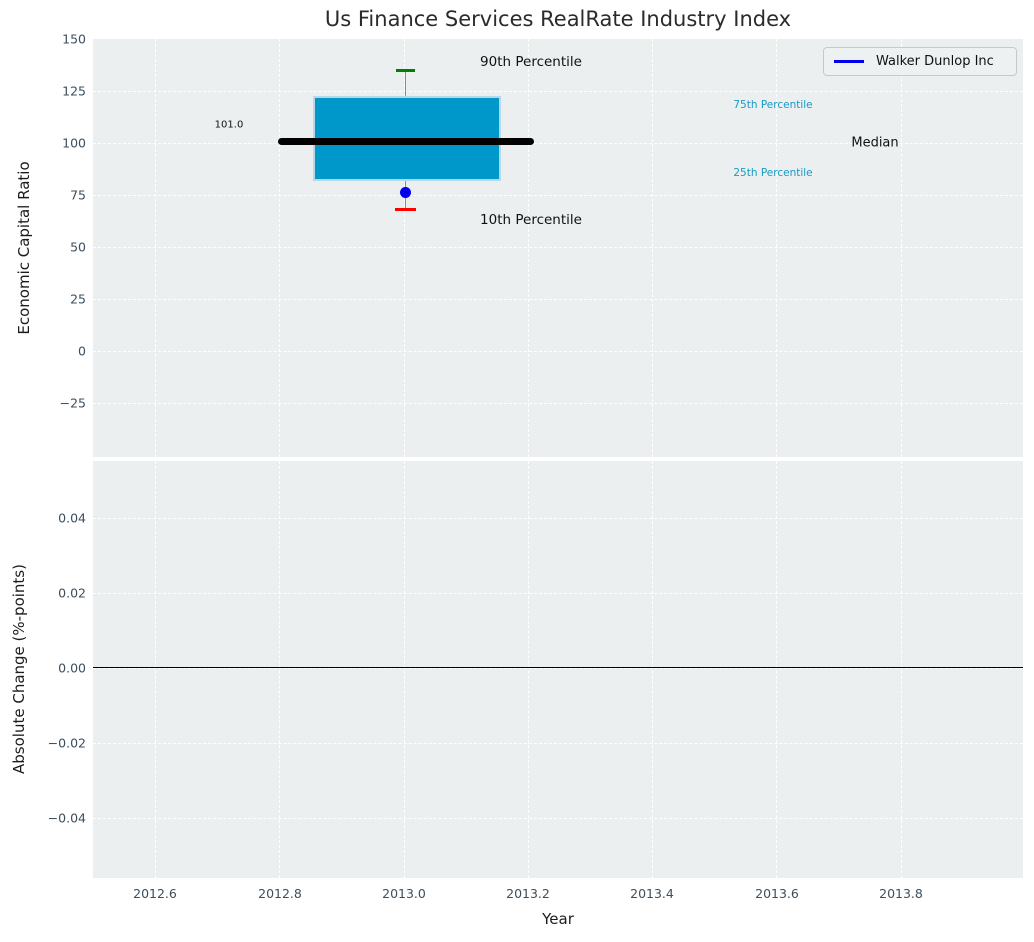 The width and height of the screenshot is (1034, 942). What do you see at coordinates (155, 893) in the screenshot?
I see `xtick-label: 2012.6` at bounding box center [155, 893].